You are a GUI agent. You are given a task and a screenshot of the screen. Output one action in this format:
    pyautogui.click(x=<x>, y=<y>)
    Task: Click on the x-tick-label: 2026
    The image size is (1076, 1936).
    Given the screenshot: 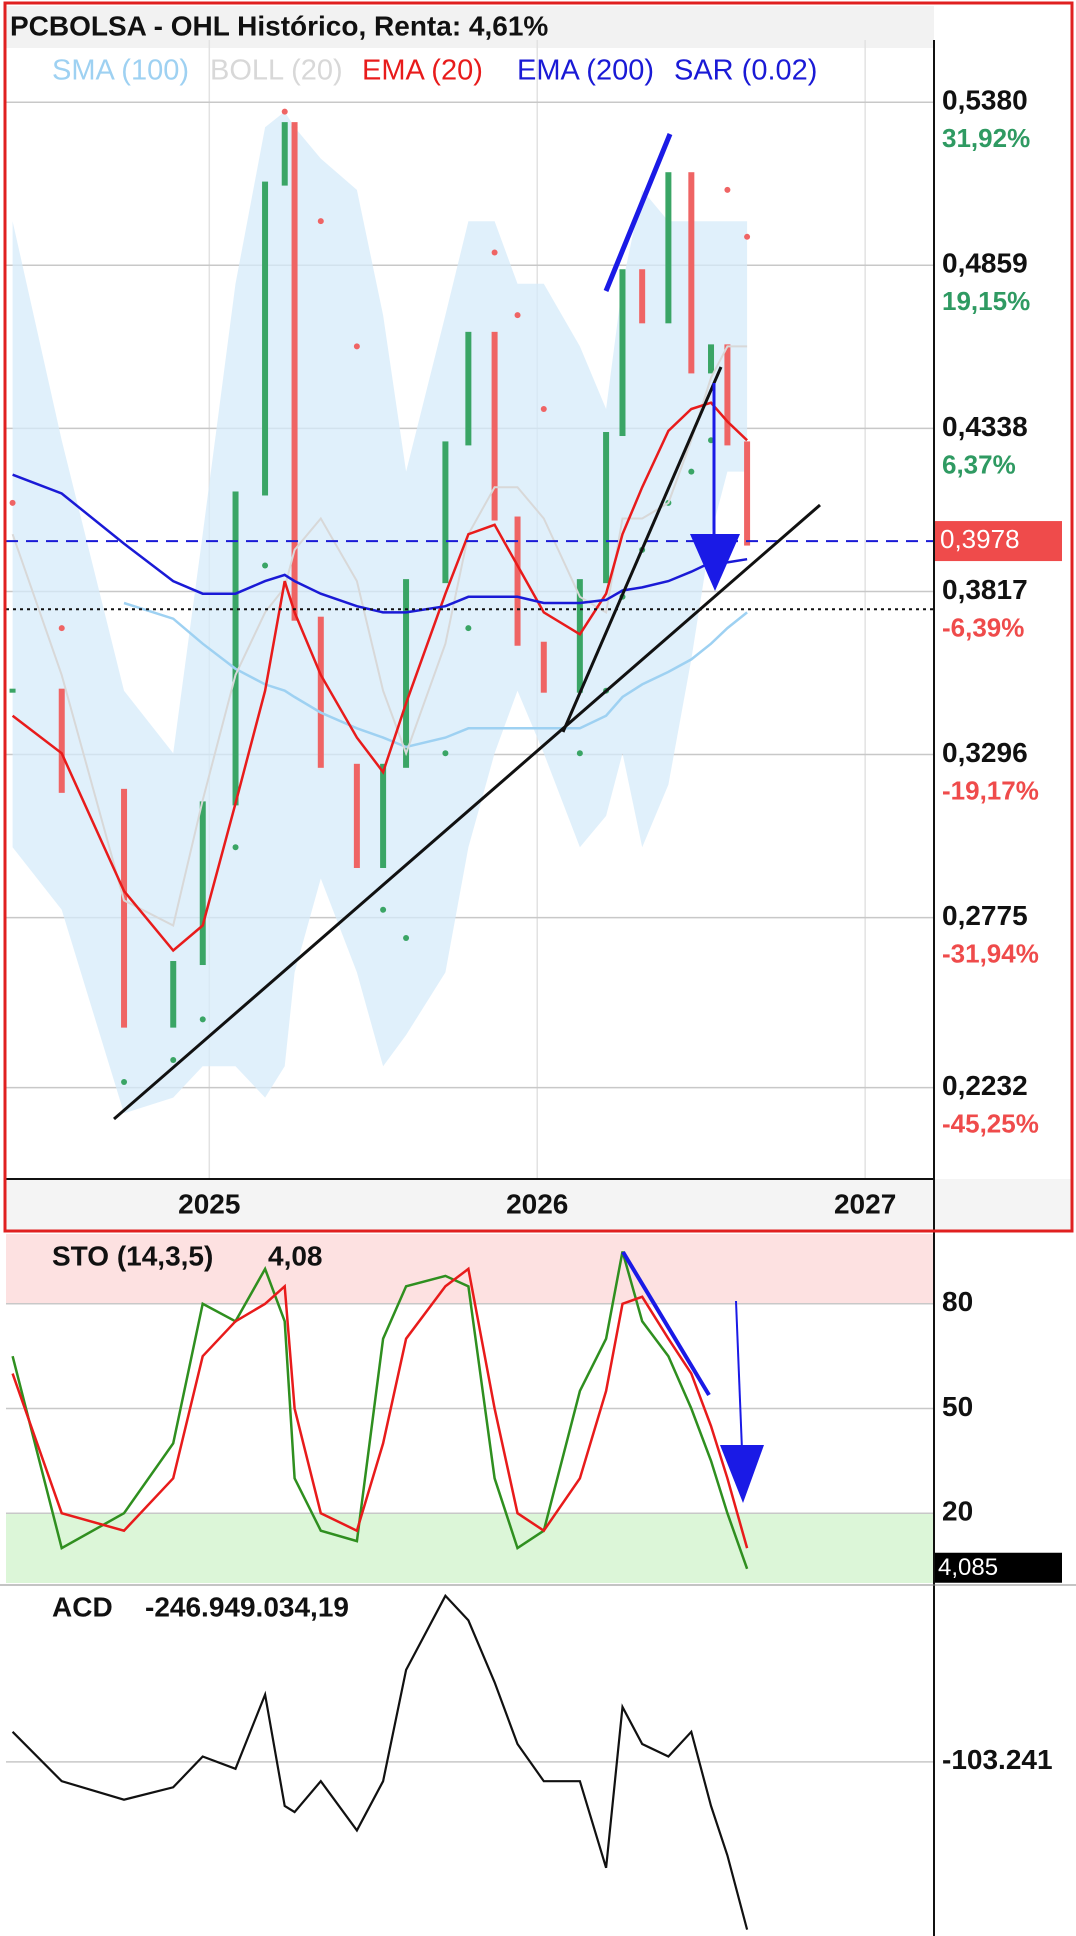 What is the action you would take?
    pyautogui.click(x=537, y=1203)
    